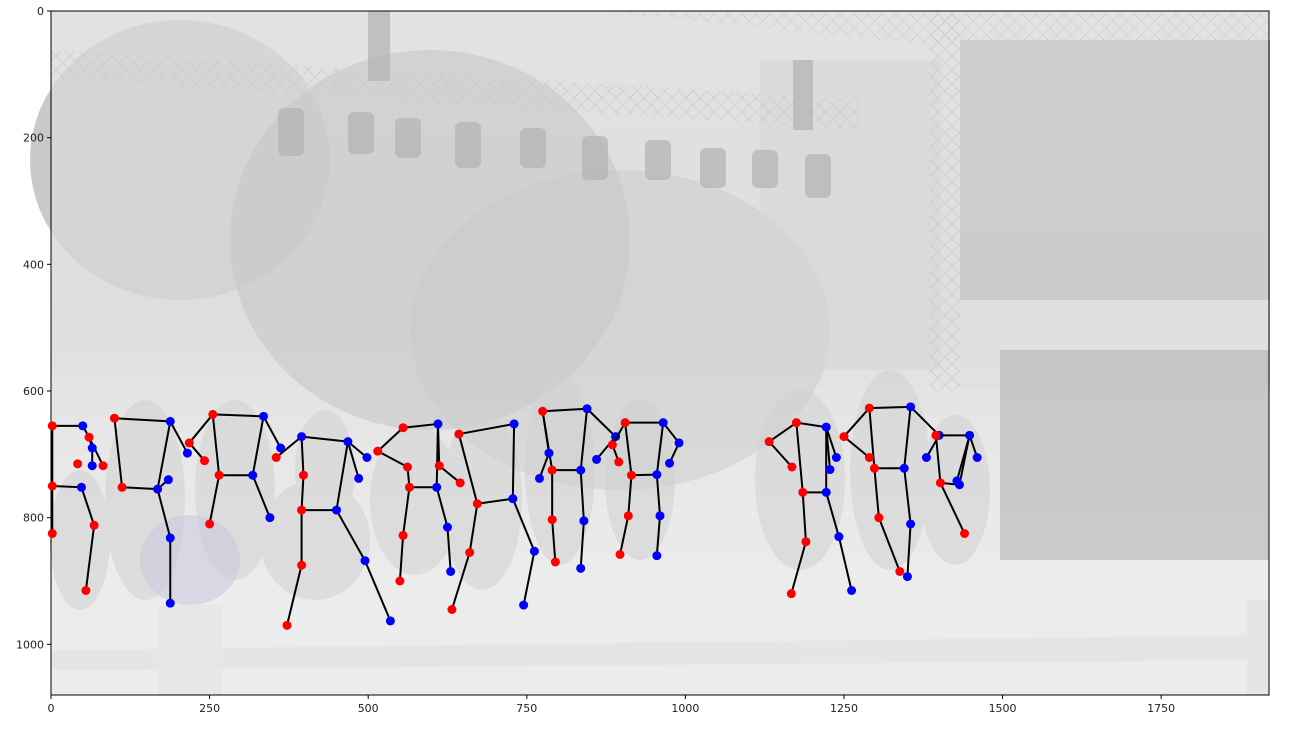 The width and height of the screenshot is (1291, 738). What do you see at coordinates (526, 708) in the screenshot?
I see `x-tick-label: 750` at bounding box center [526, 708].